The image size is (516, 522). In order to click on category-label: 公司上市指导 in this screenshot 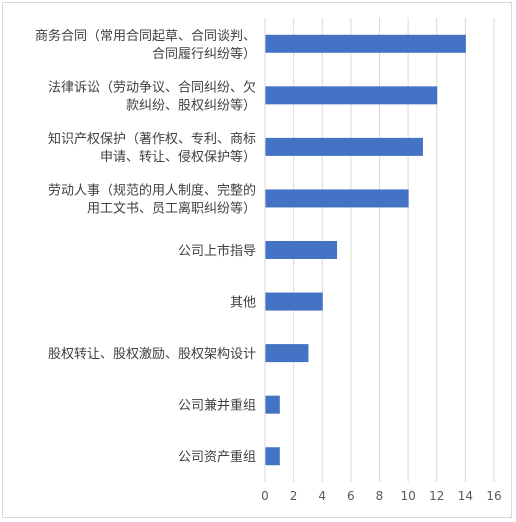, I will do `click(217, 251)`.